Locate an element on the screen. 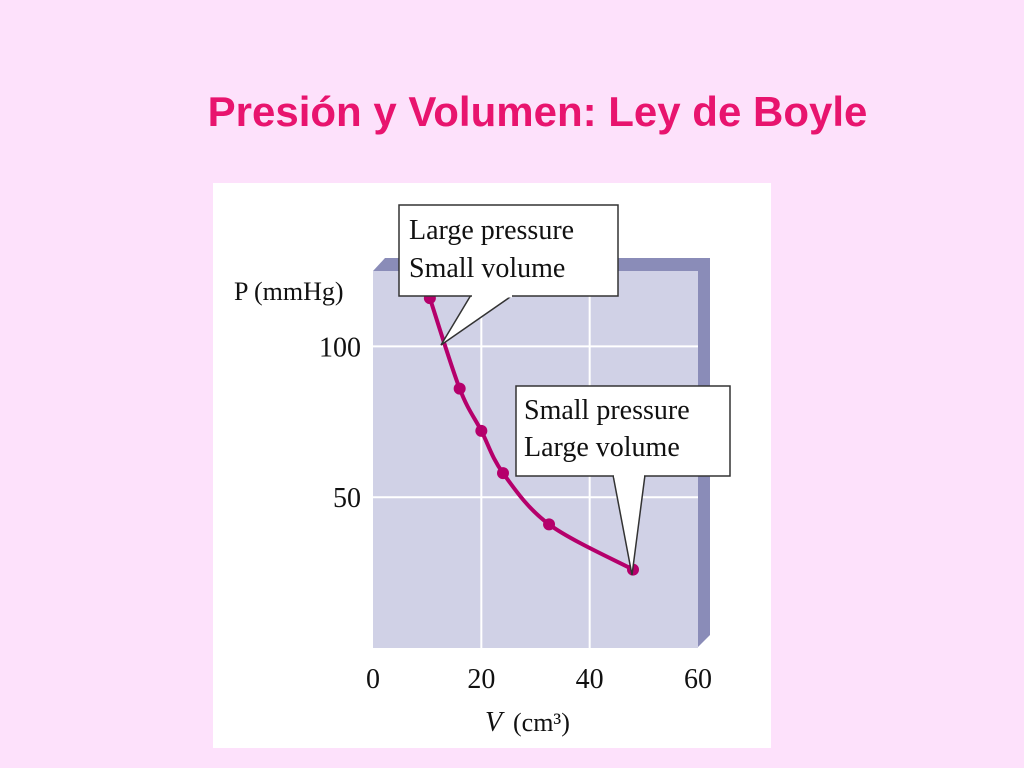  callout-text-line: Small pressure is located at coordinates (607, 410).